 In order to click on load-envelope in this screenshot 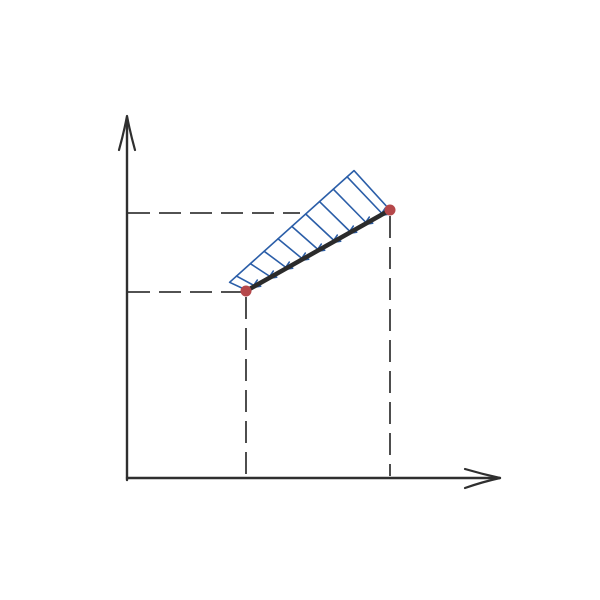, I will do `click(309, 229)`.